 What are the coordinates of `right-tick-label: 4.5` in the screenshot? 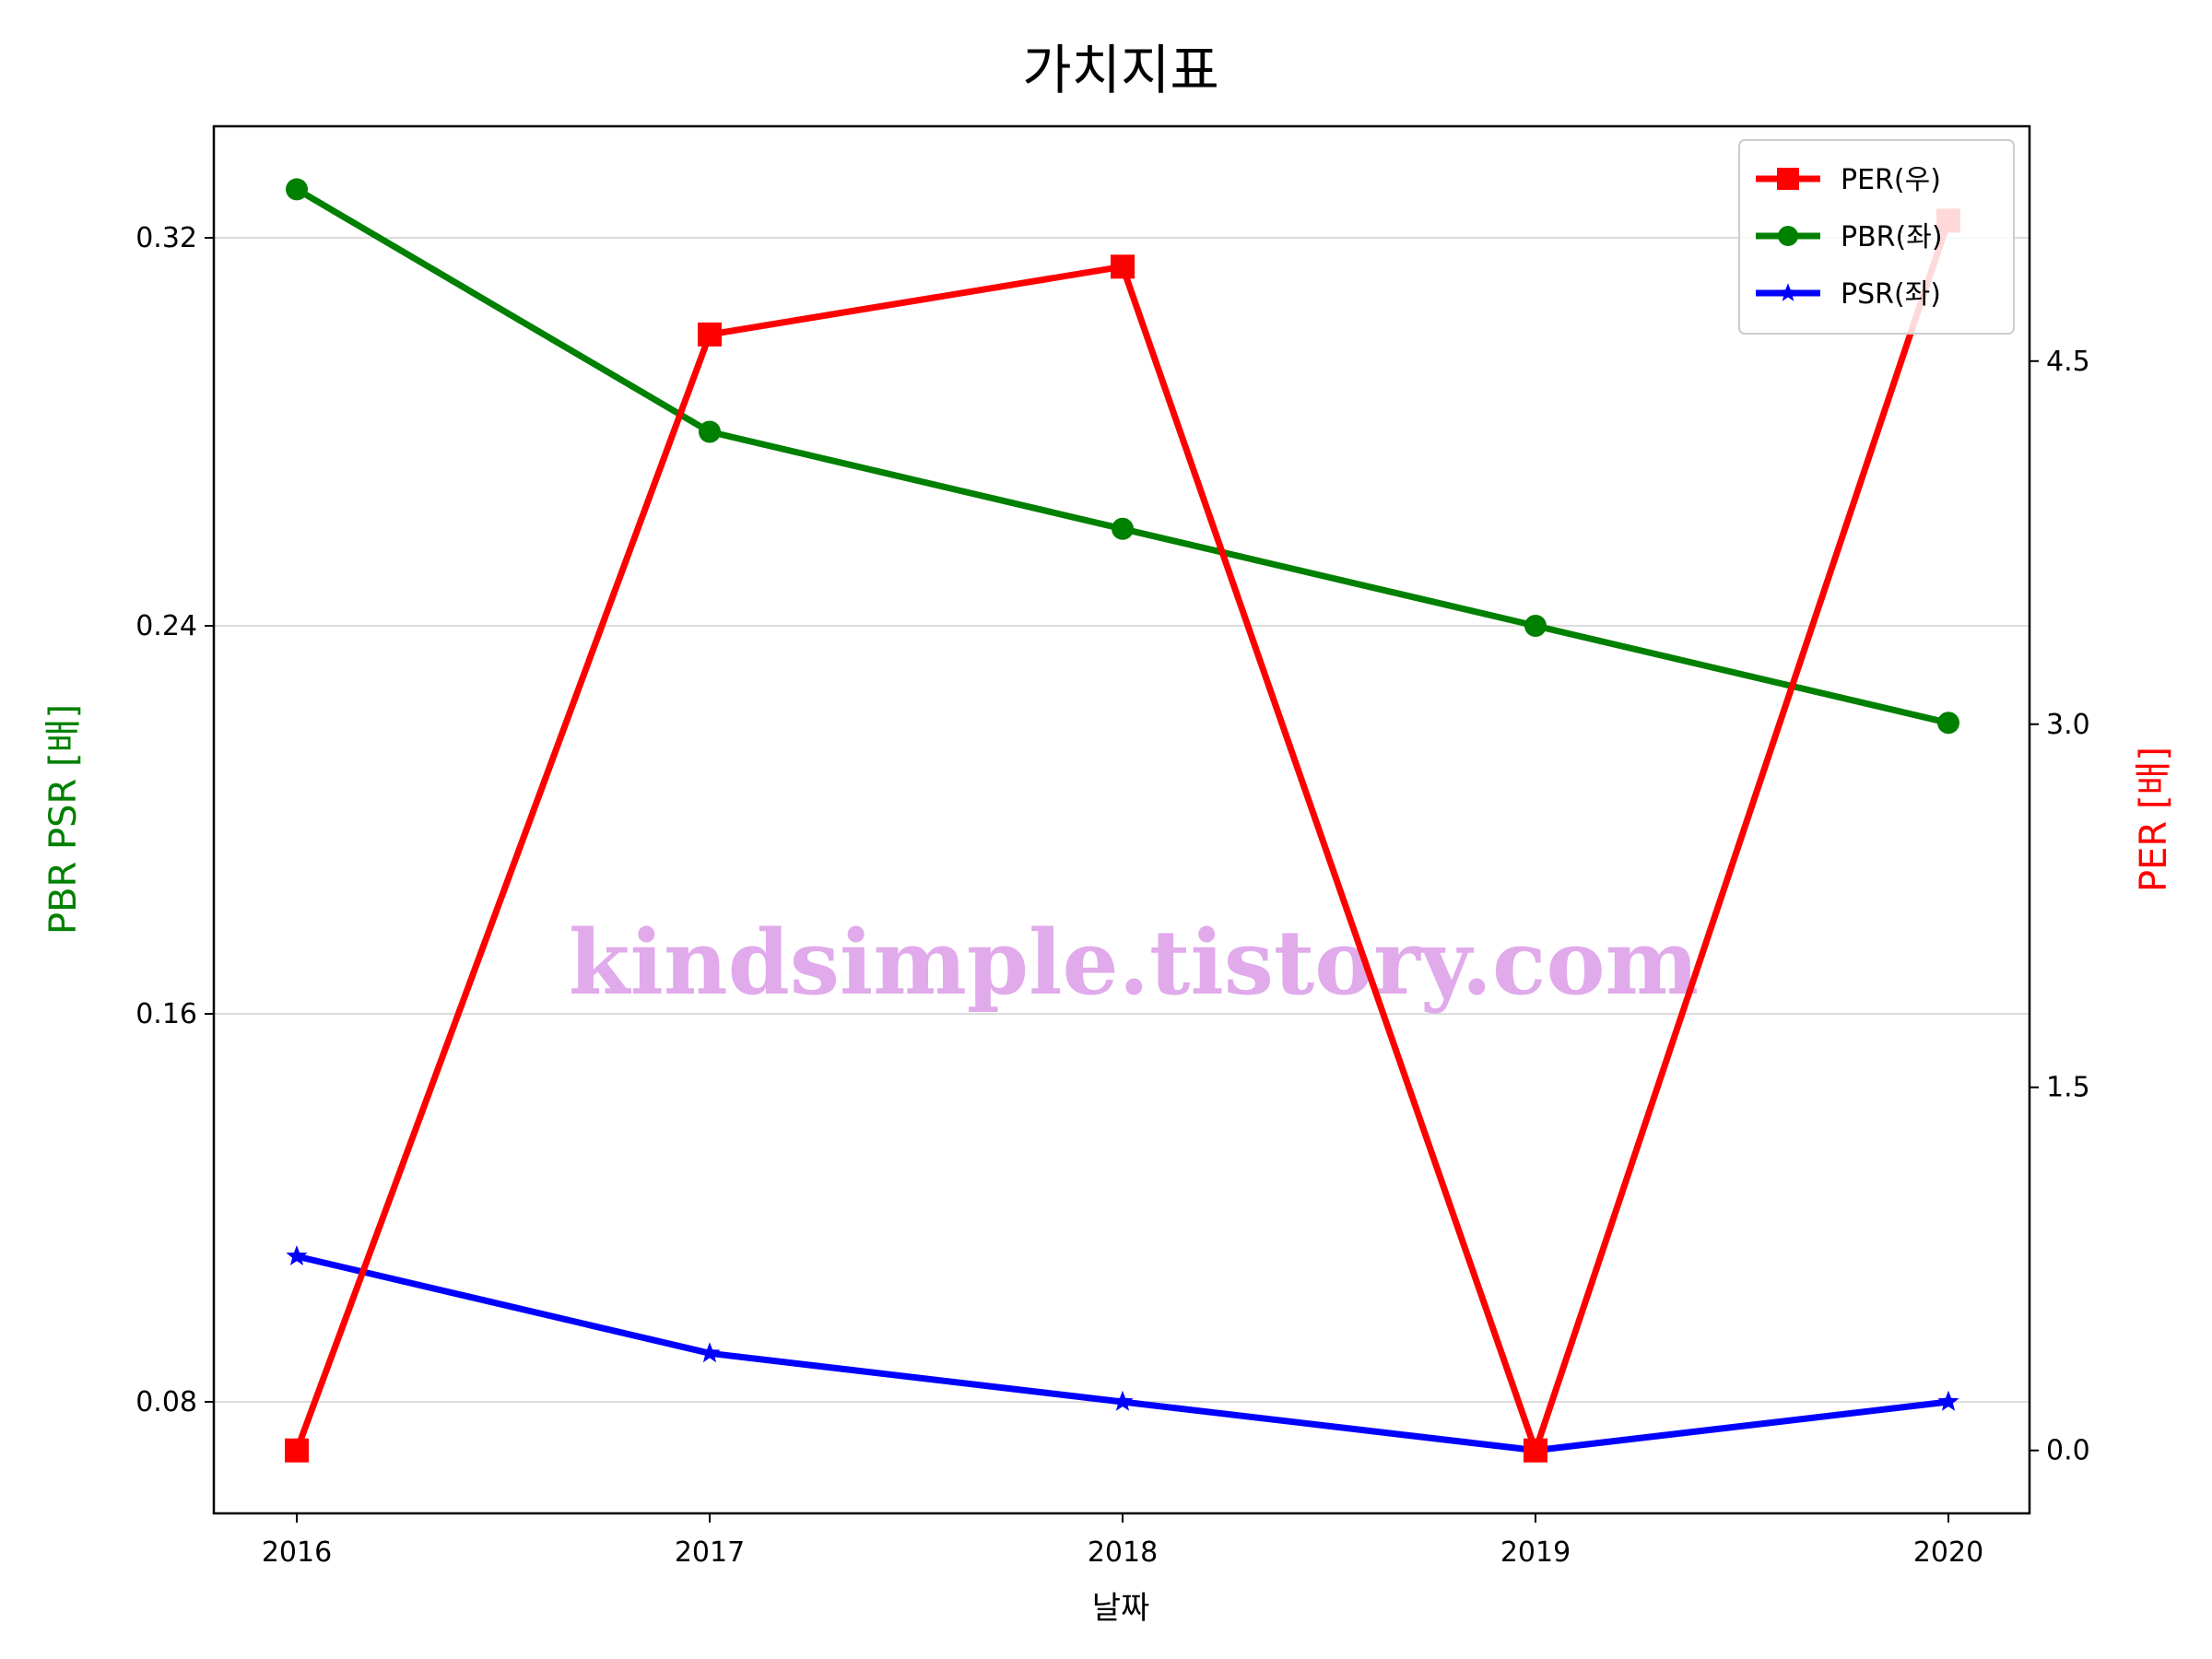 It's located at (2068, 362).